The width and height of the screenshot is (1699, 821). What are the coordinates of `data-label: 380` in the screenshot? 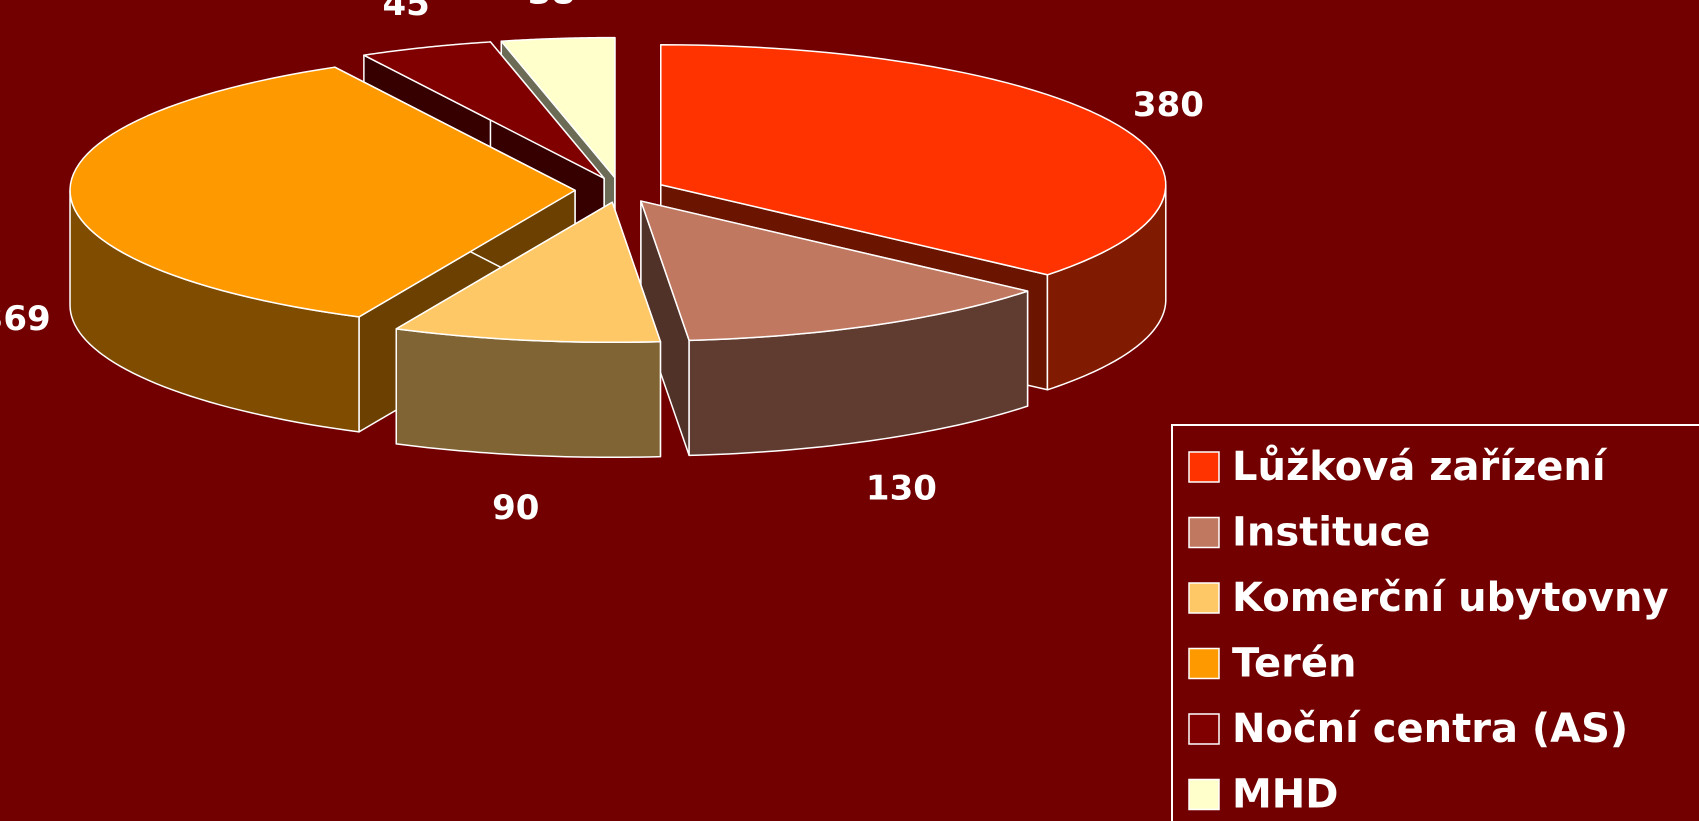 It's located at (1168, 105).